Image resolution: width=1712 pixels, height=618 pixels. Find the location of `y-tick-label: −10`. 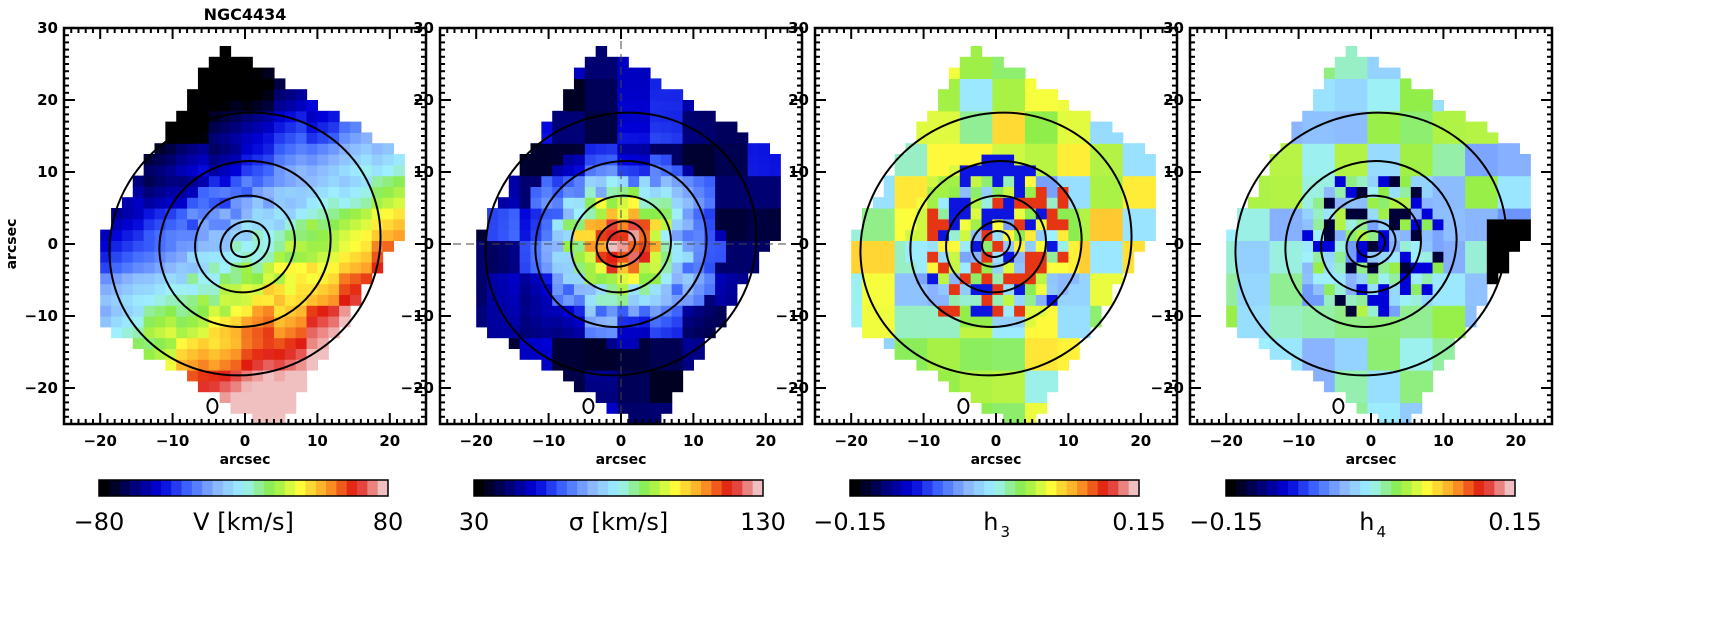

y-tick-label: −10 is located at coordinates (1167, 316).